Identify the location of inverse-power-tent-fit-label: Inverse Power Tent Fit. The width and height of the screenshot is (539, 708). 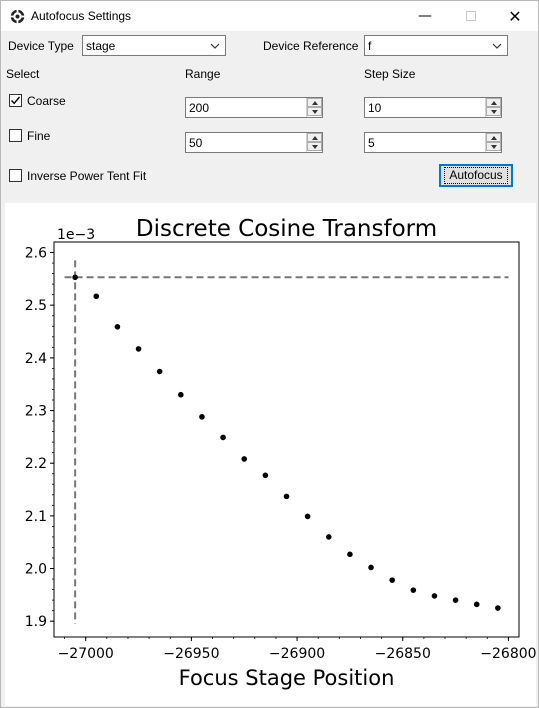
(87, 176).